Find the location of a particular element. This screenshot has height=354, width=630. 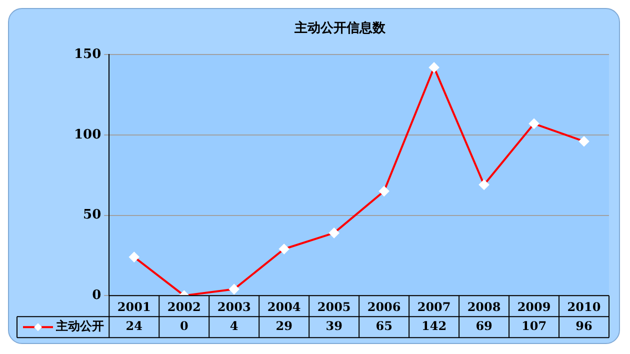

y-tick-label: 0 is located at coordinates (97, 295).